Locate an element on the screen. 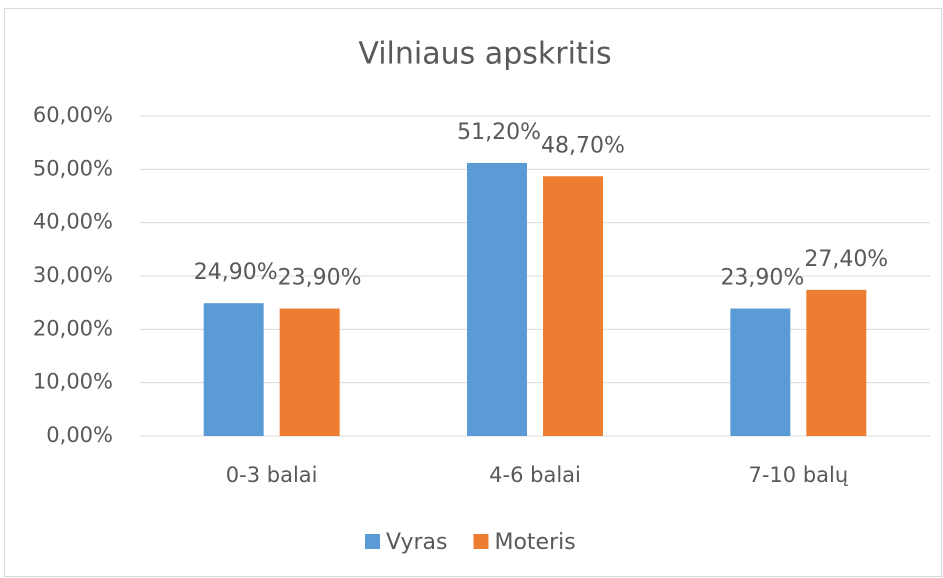 The image size is (943, 578). data-label: 51,20% is located at coordinates (499, 132).